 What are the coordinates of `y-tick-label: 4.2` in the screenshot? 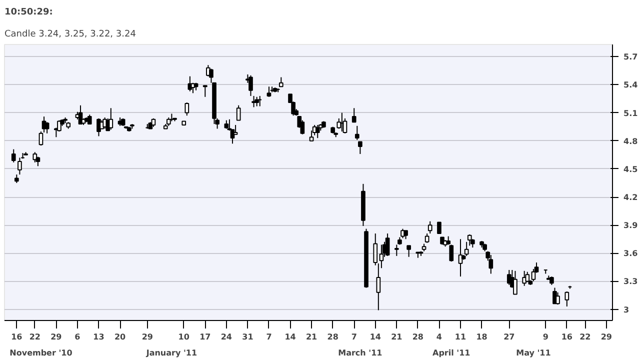 It's located at (631, 197).